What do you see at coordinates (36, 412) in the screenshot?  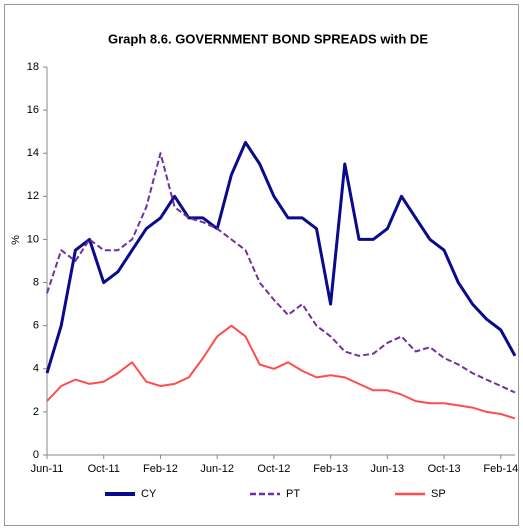 I see `y-tick-label: 2` at bounding box center [36, 412].